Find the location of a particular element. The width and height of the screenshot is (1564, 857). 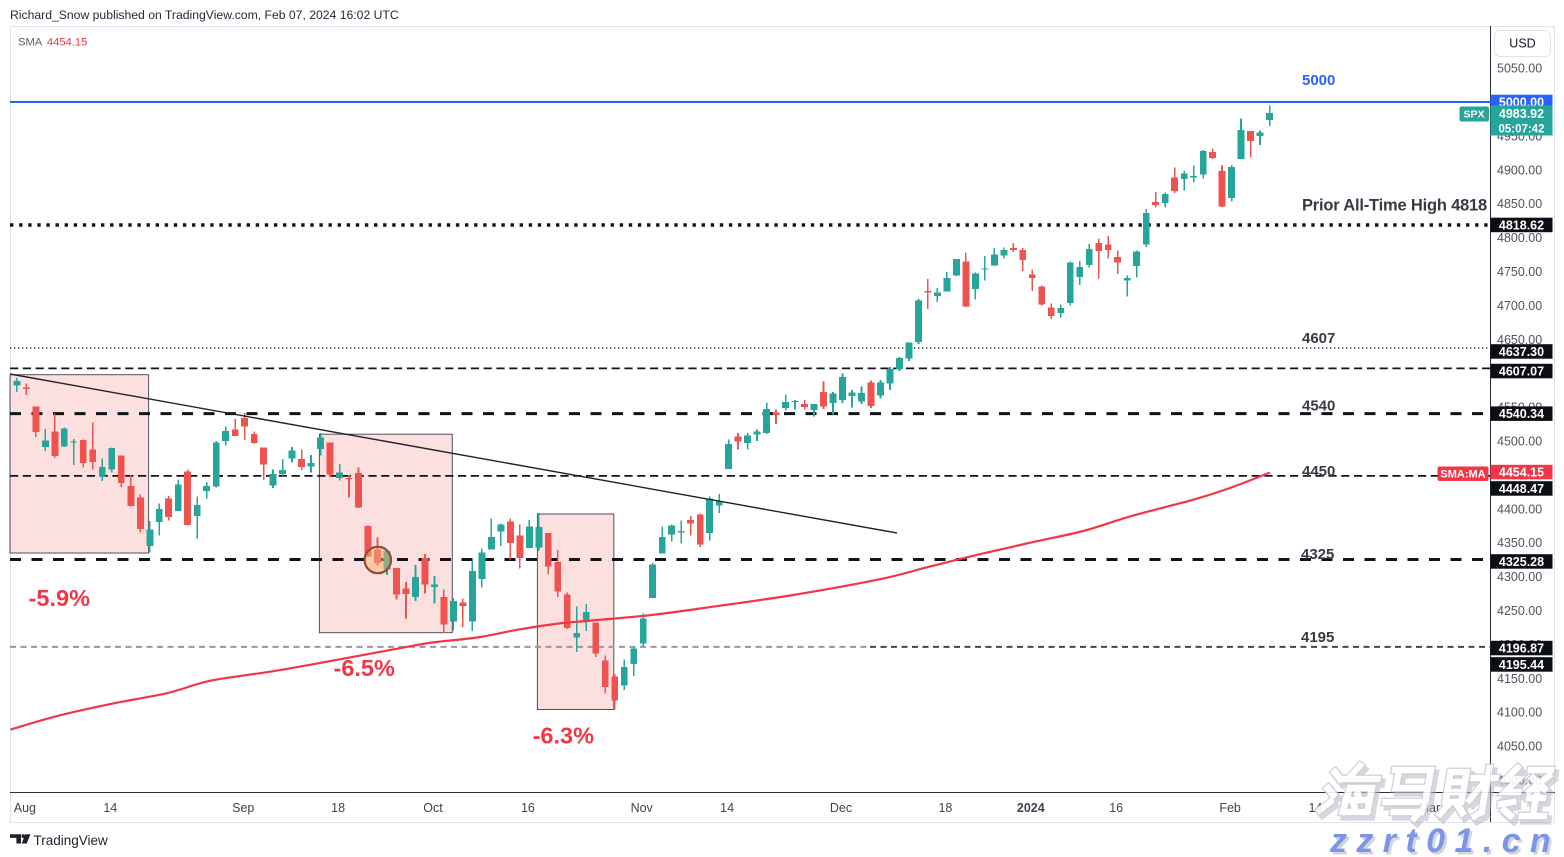

svg-text: 4150.00 is located at coordinates (1519, 679).